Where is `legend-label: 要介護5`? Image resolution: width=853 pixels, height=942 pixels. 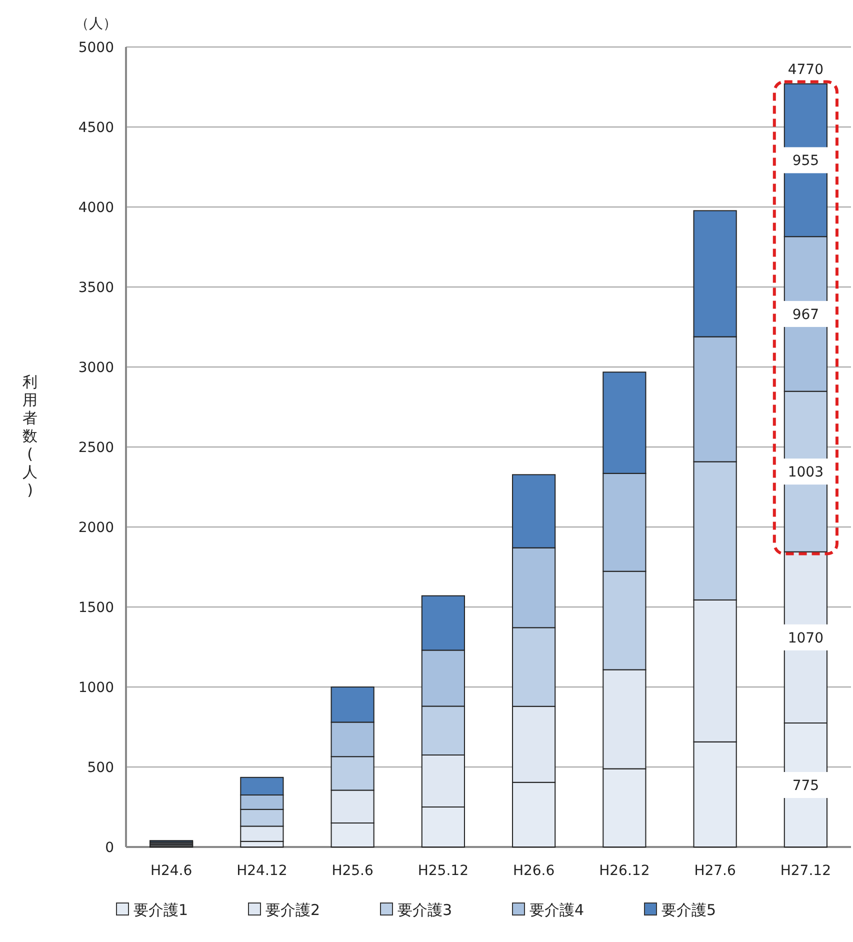
legend-label: 要介護5 is located at coordinates (689, 910).